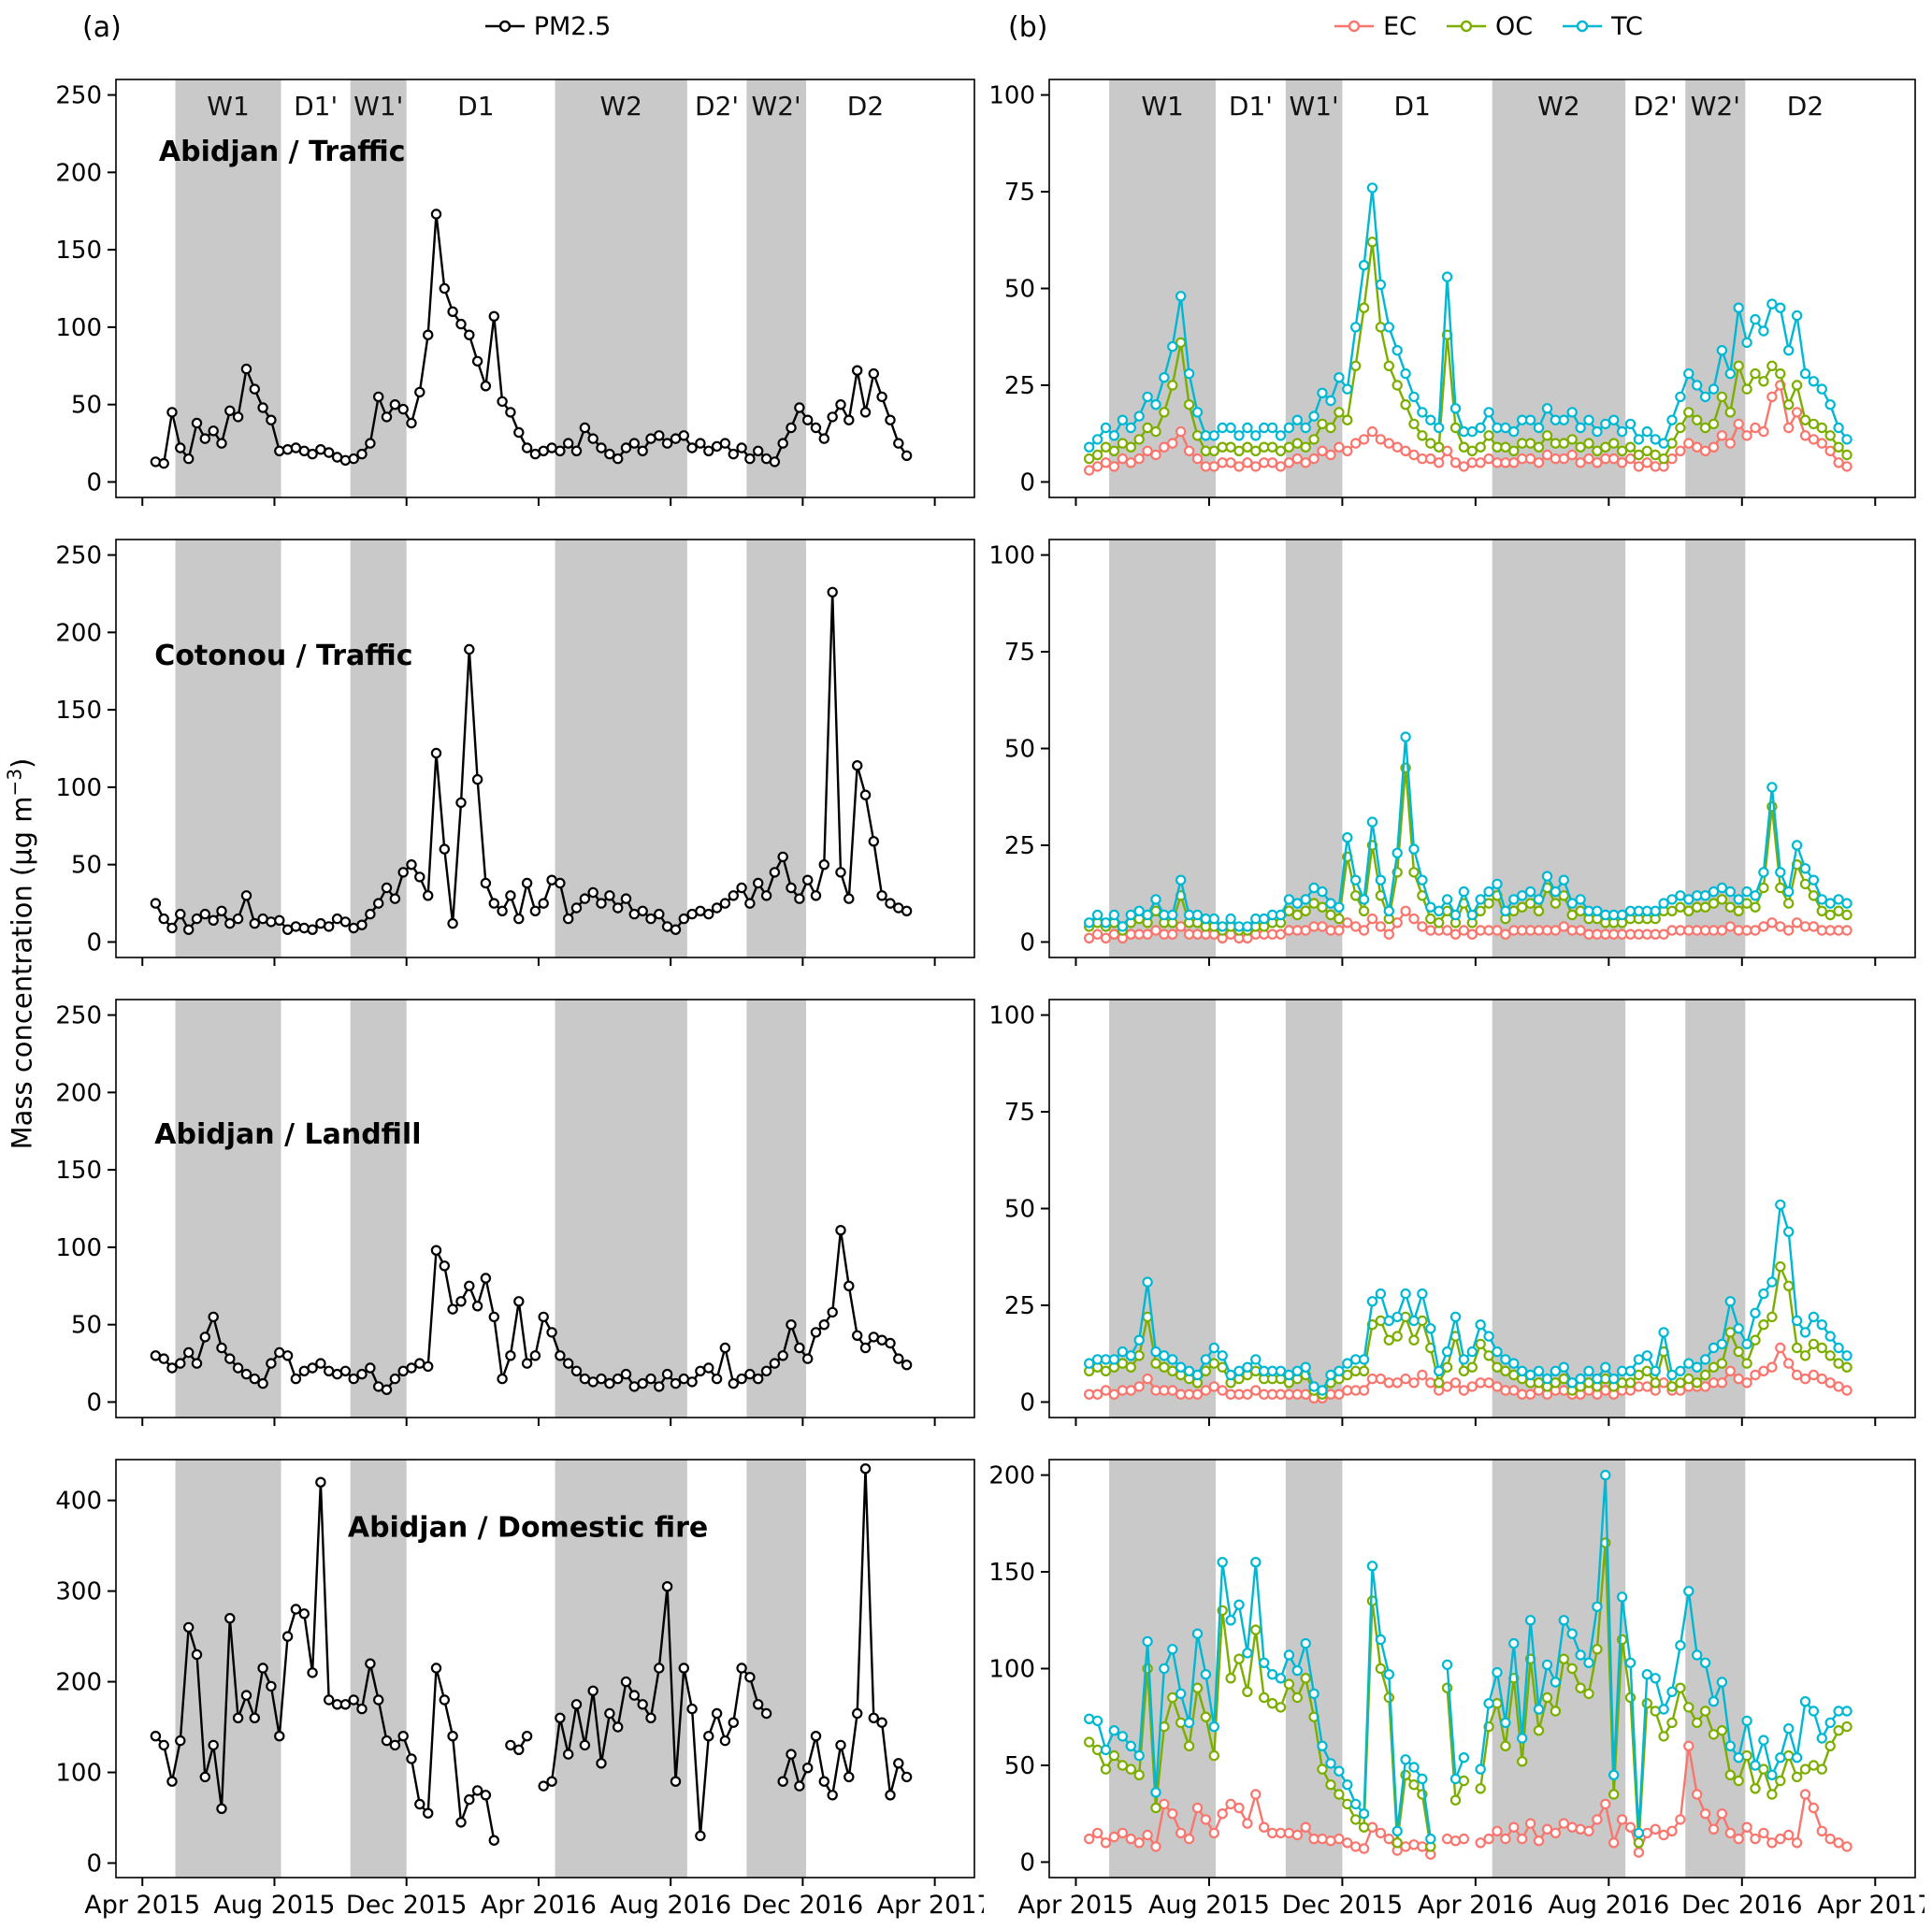  I want to click on season-label-D1p: D1', so click(1251, 106).